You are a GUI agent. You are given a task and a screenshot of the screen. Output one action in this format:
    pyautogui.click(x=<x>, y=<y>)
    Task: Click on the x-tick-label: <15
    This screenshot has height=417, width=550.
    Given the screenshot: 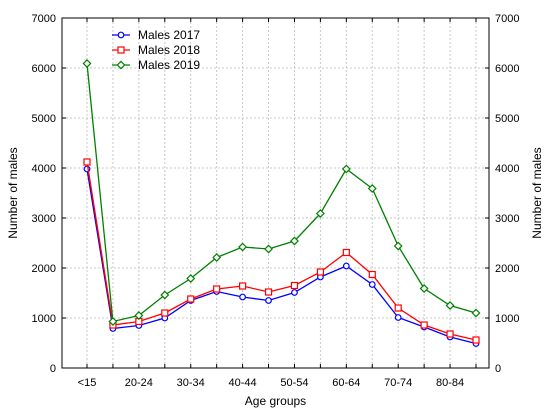 What is the action you would take?
    pyautogui.click(x=87, y=383)
    